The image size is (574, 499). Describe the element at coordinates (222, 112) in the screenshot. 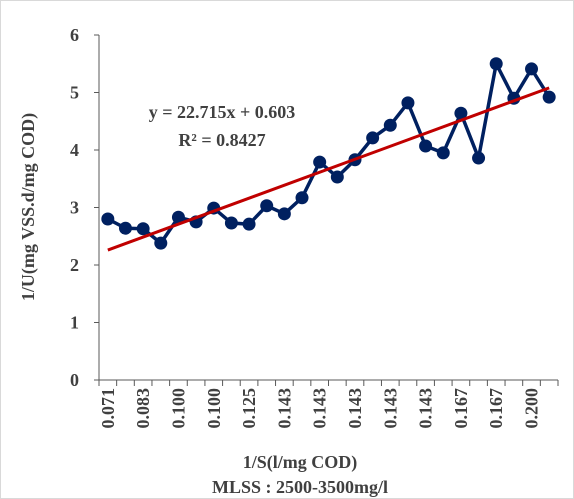

I see `trend-equation: y = 22.715x + 0.603` at that location.